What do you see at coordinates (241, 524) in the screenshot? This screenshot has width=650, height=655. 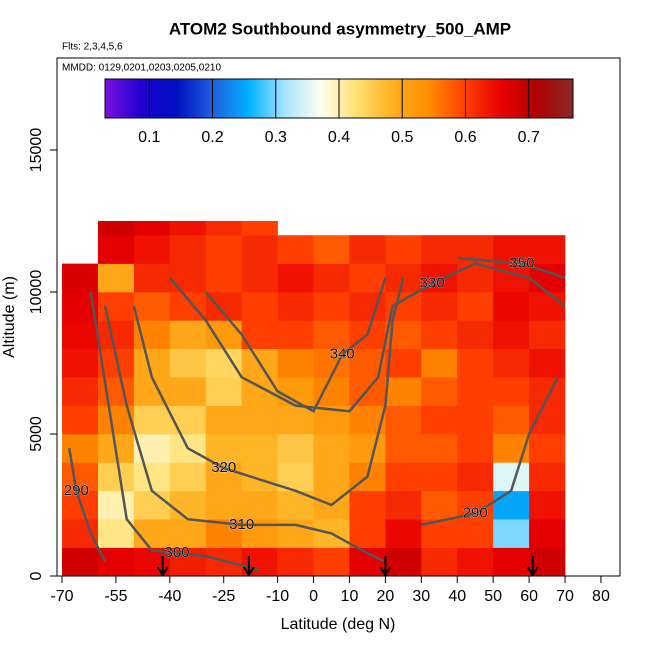 I see `contour-label: 310` at bounding box center [241, 524].